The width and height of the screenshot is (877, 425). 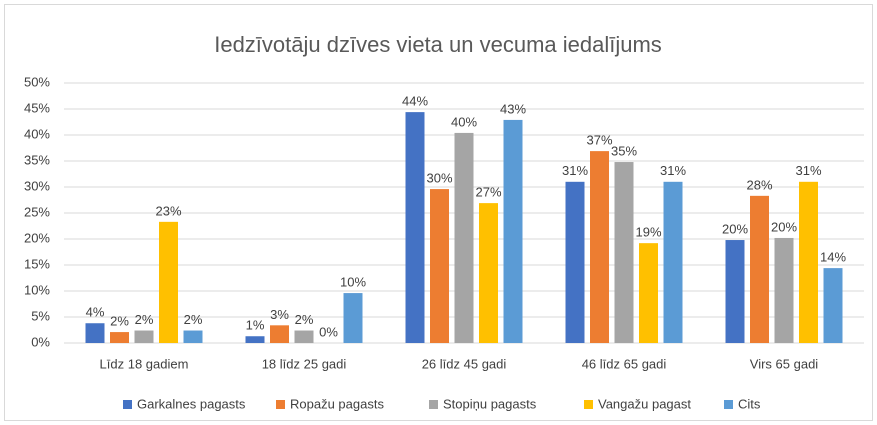 What do you see at coordinates (490, 403) in the screenshot?
I see `legend-label: Stopiņu pagasts` at bounding box center [490, 403].